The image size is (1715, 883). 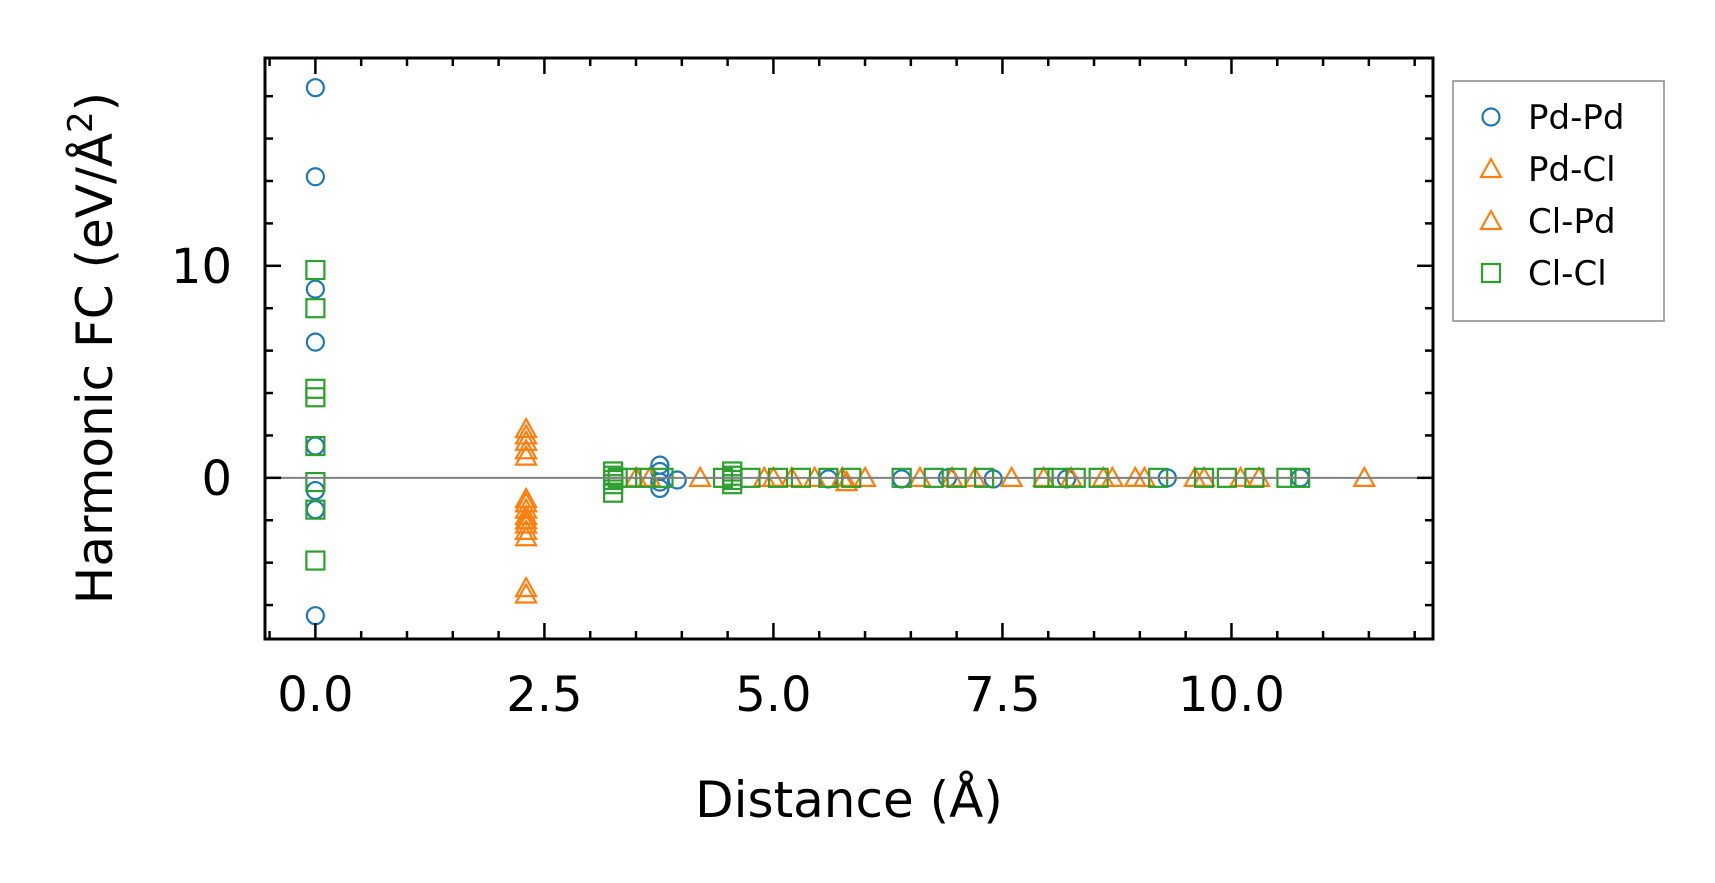 I want to click on legend-label-cl-cl: Cl-Cl, so click(x=1567, y=274).